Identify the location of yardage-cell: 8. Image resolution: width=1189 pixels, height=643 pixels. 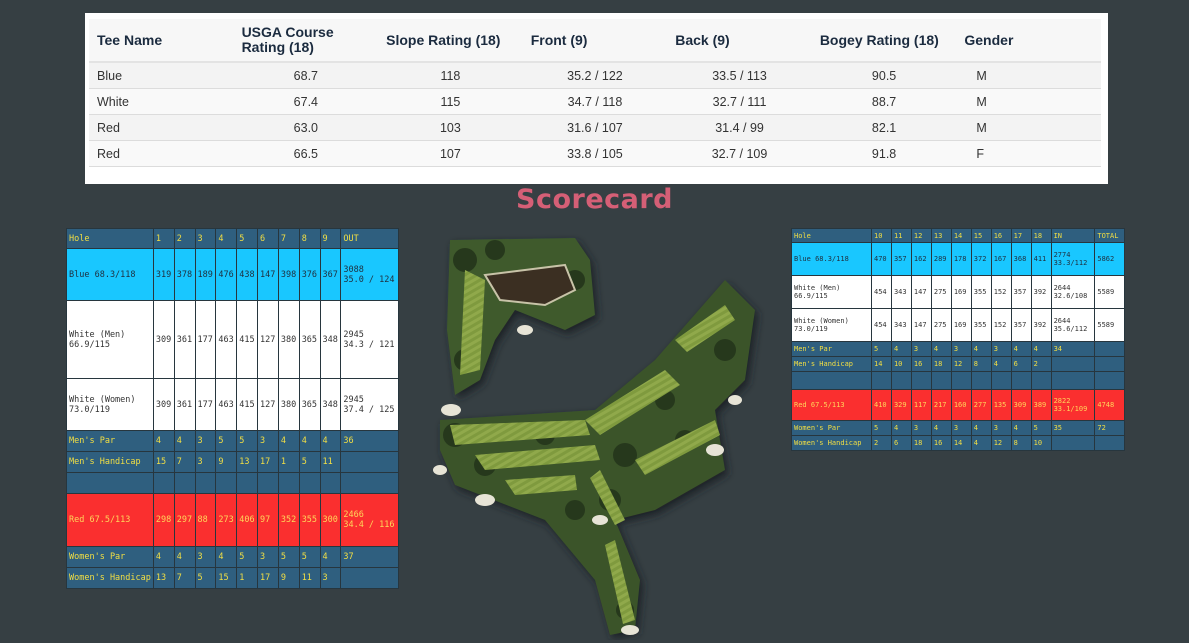
(981, 364).